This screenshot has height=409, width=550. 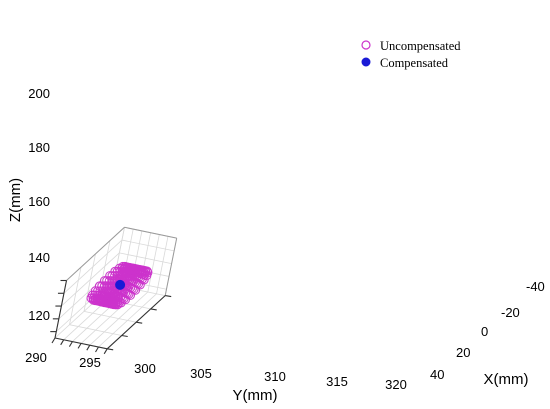 I want to click on z-axis-title: Z(mm), so click(x=15, y=200).